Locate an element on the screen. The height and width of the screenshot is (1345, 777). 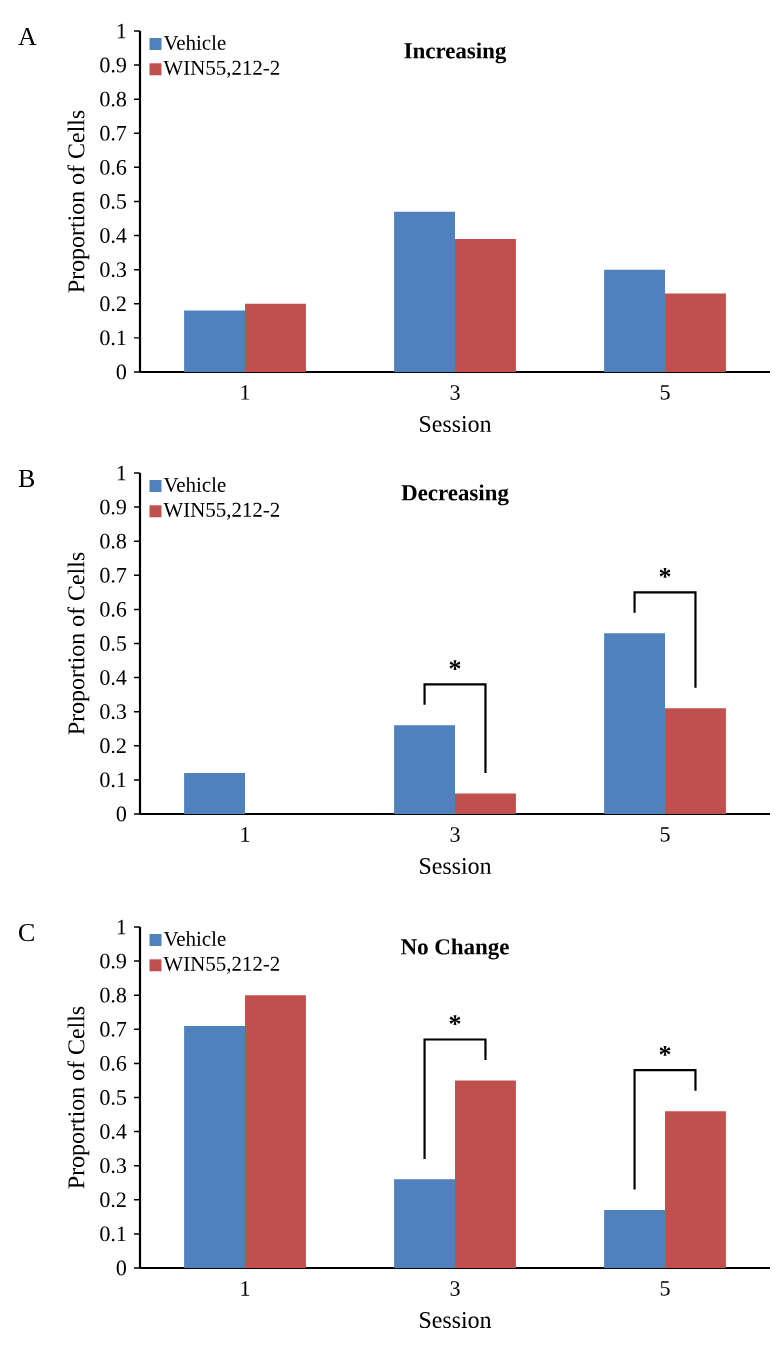
chart-title: No Change is located at coordinates (455, 949).